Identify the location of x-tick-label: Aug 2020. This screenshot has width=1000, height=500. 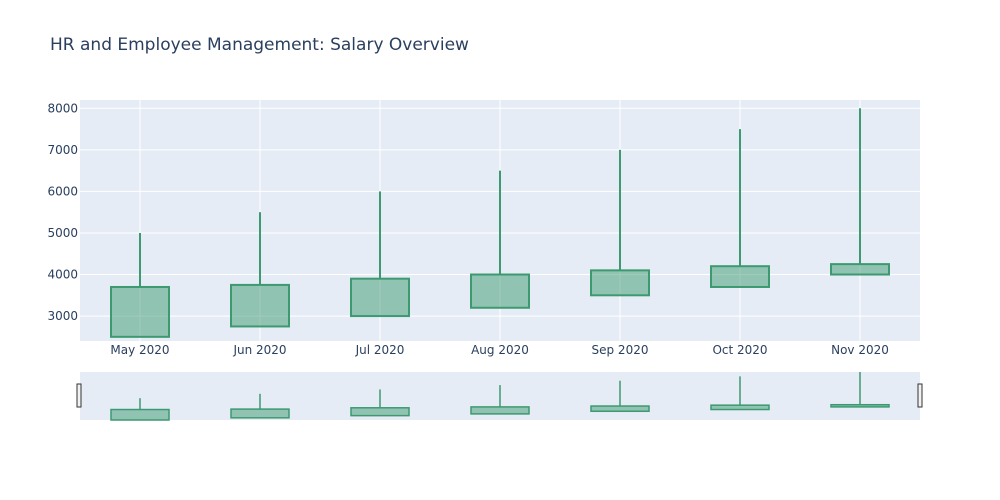
(500, 350).